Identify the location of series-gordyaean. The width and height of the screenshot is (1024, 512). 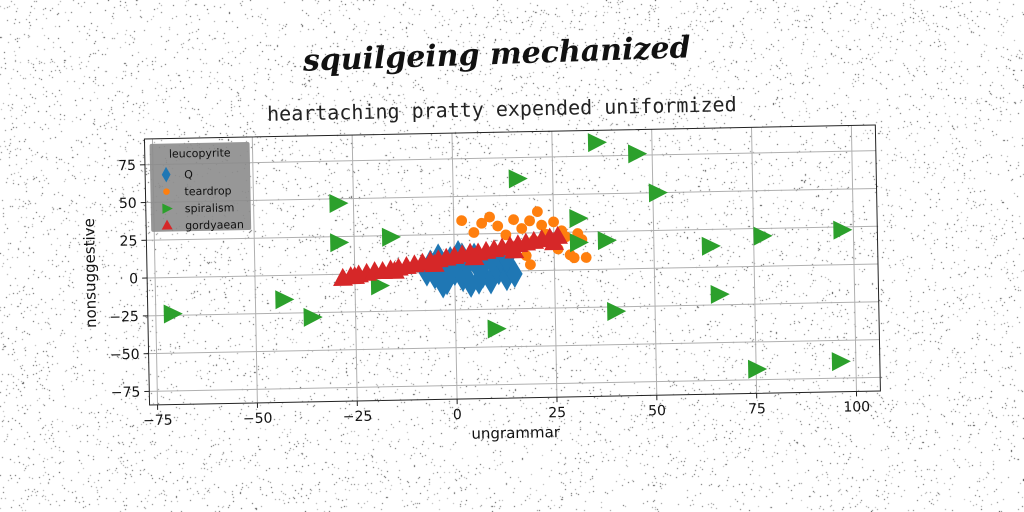
(450, 256).